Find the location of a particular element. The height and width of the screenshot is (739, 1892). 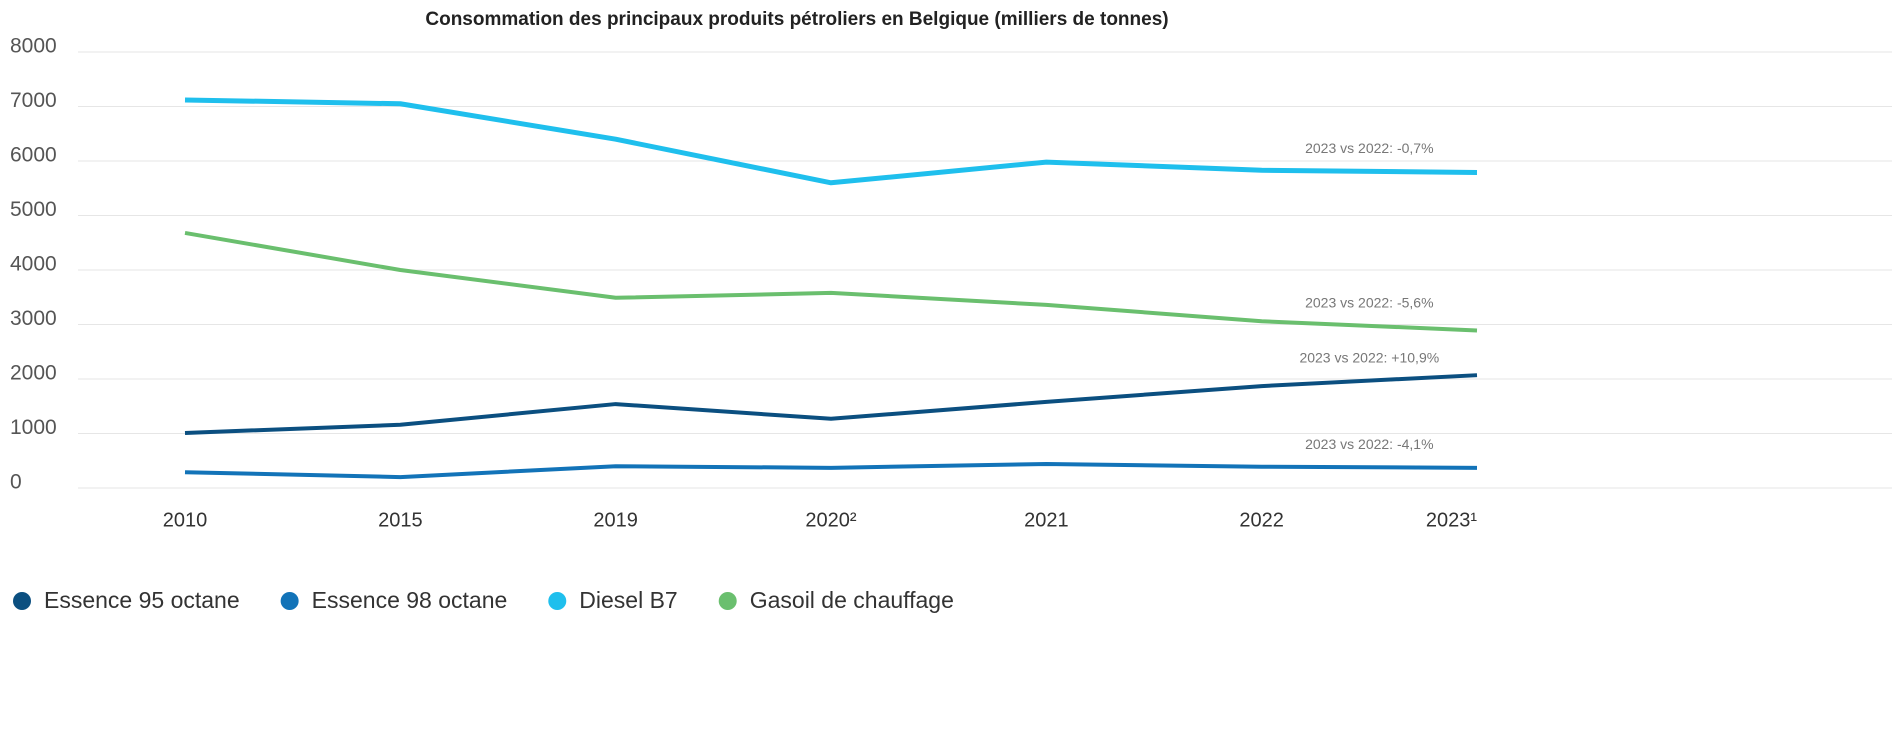

x-tick-label: 2010 is located at coordinates (185, 520).